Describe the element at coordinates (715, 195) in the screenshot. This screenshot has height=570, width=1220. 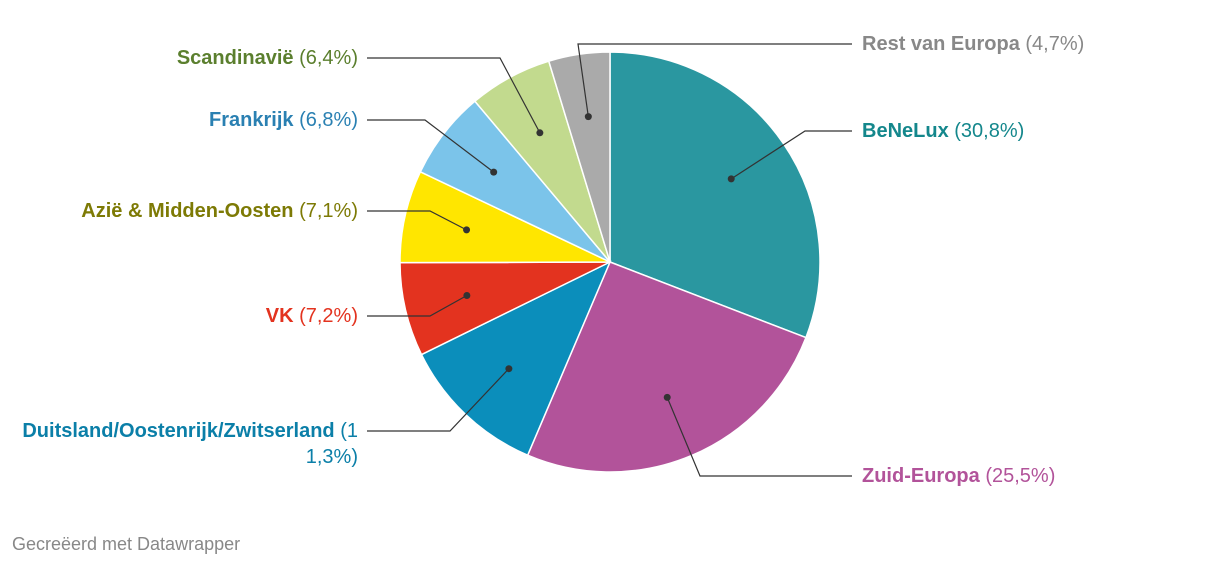
I see `pie-slice` at that location.